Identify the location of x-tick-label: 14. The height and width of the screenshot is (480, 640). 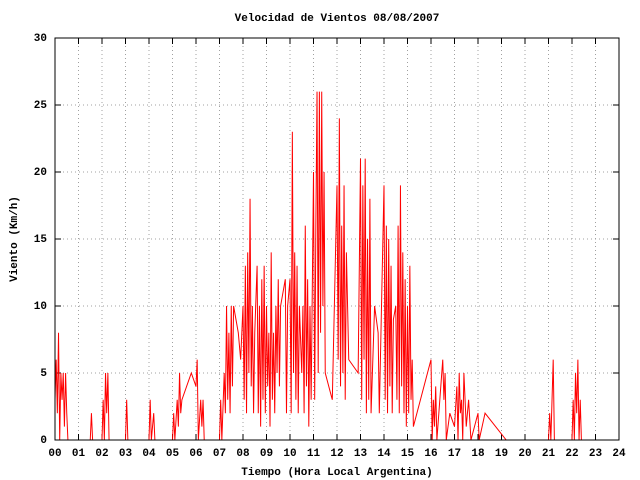
(384, 454).